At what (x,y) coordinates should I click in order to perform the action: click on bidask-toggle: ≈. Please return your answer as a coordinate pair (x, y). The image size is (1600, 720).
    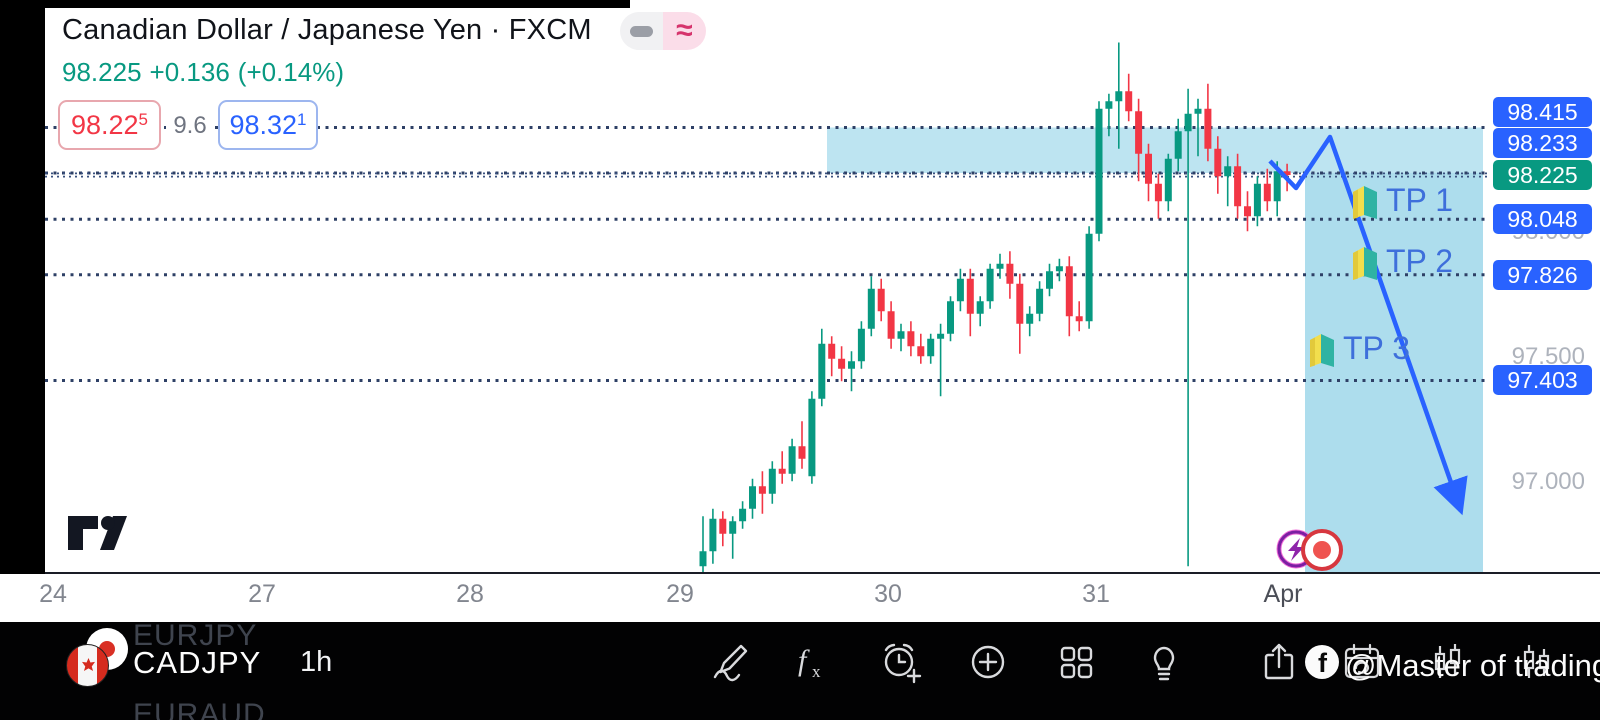
    Looking at the image, I should click on (663, 31).